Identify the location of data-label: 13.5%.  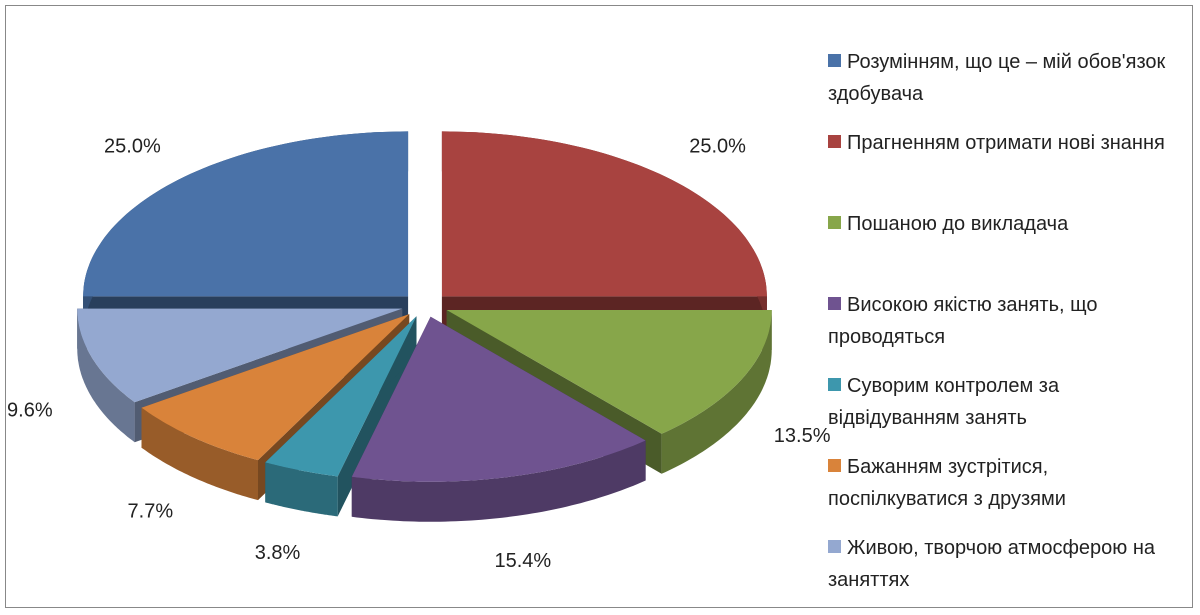
(802, 436).